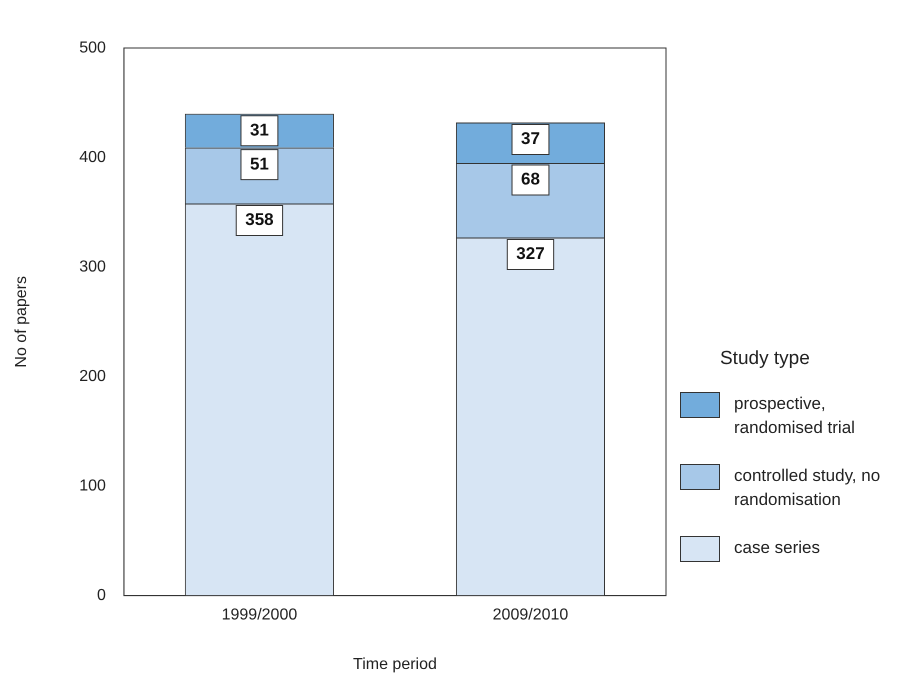 This screenshot has width=898, height=685. I want to click on y-tick-label: 500, so click(92, 47).